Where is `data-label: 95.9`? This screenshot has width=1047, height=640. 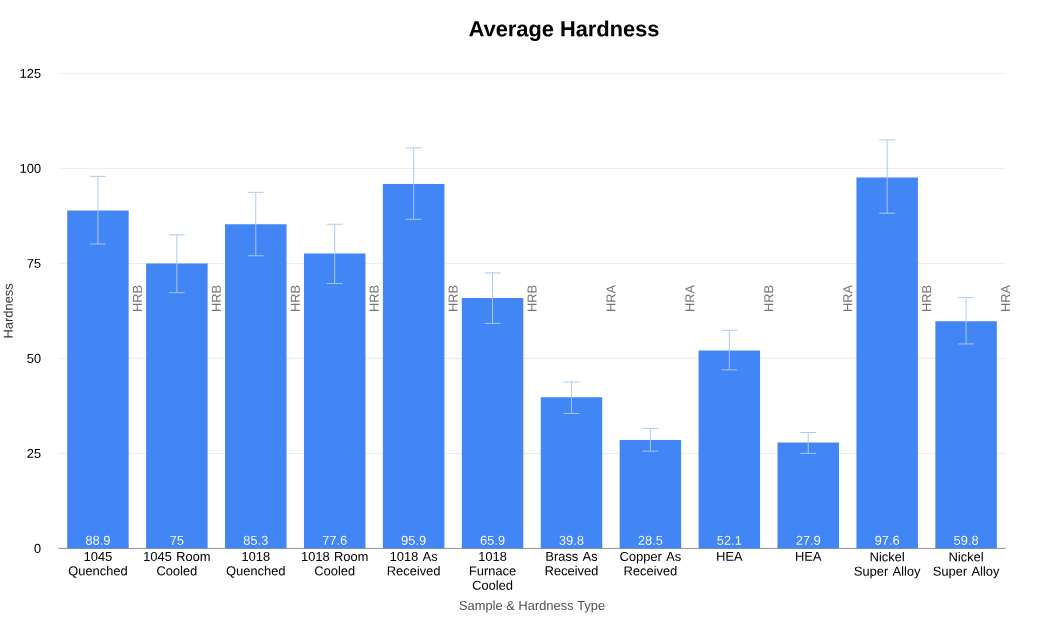 data-label: 95.9 is located at coordinates (413, 540).